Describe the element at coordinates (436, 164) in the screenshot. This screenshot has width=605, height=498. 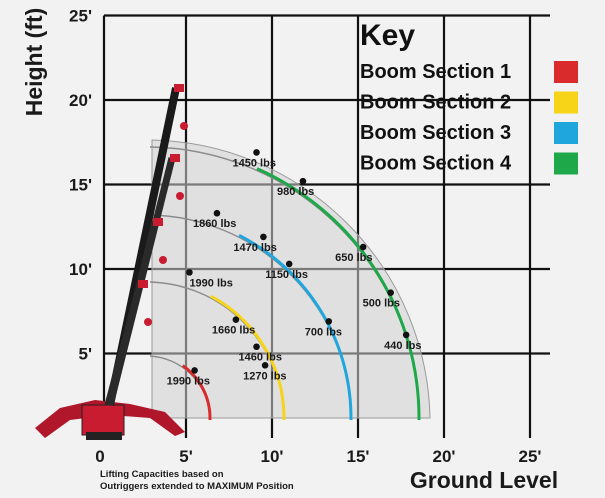
I see `legend-label: Boom Section 4` at that location.